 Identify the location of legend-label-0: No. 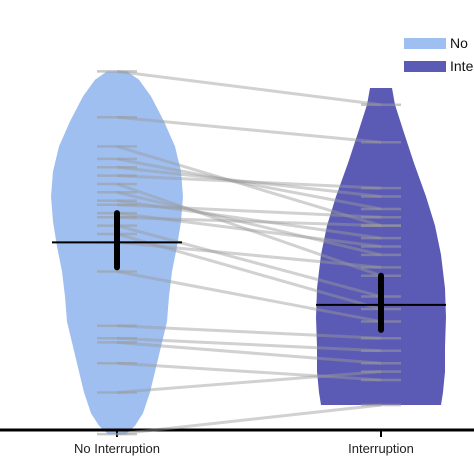
(459, 43).